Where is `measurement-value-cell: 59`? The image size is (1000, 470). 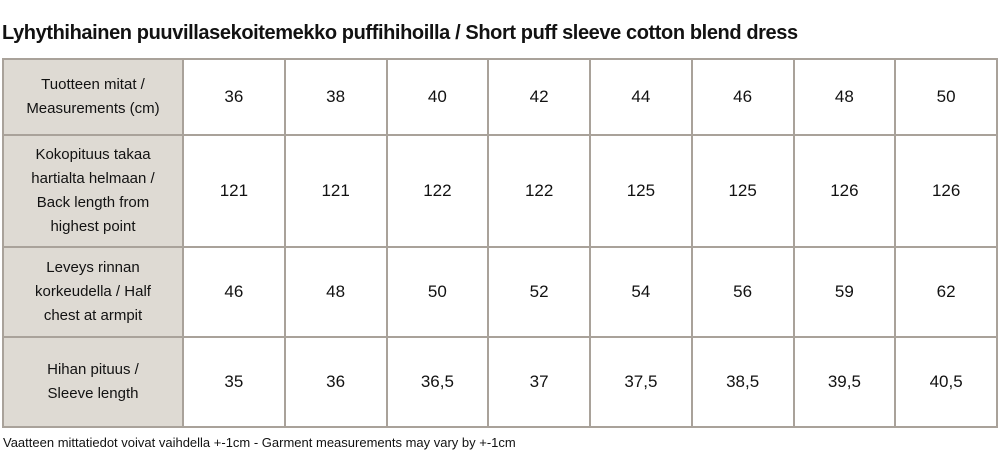 measurement-value-cell: 59 is located at coordinates (844, 292).